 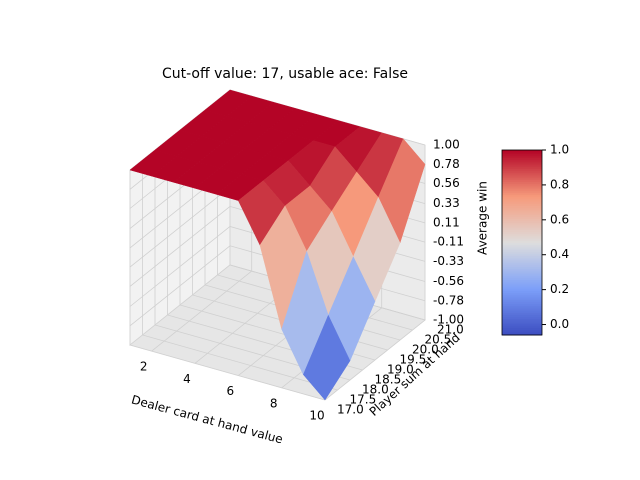 I want to click on z-tick-label: 0.11, so click(x=446, y=222).